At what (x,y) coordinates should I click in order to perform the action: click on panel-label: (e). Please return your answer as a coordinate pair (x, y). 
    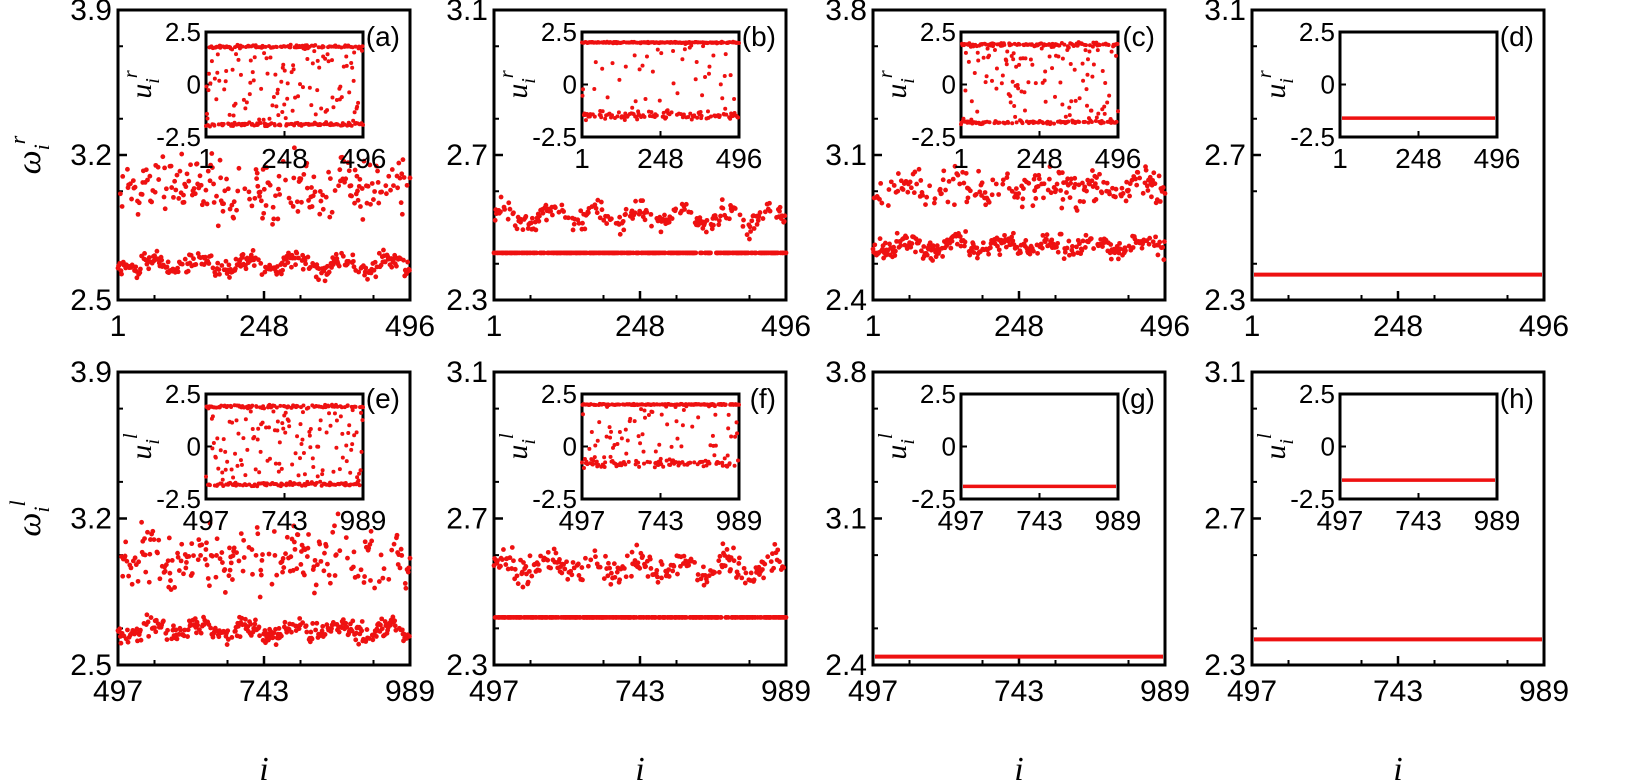
    Looking at the image, I should click on (383, 398).